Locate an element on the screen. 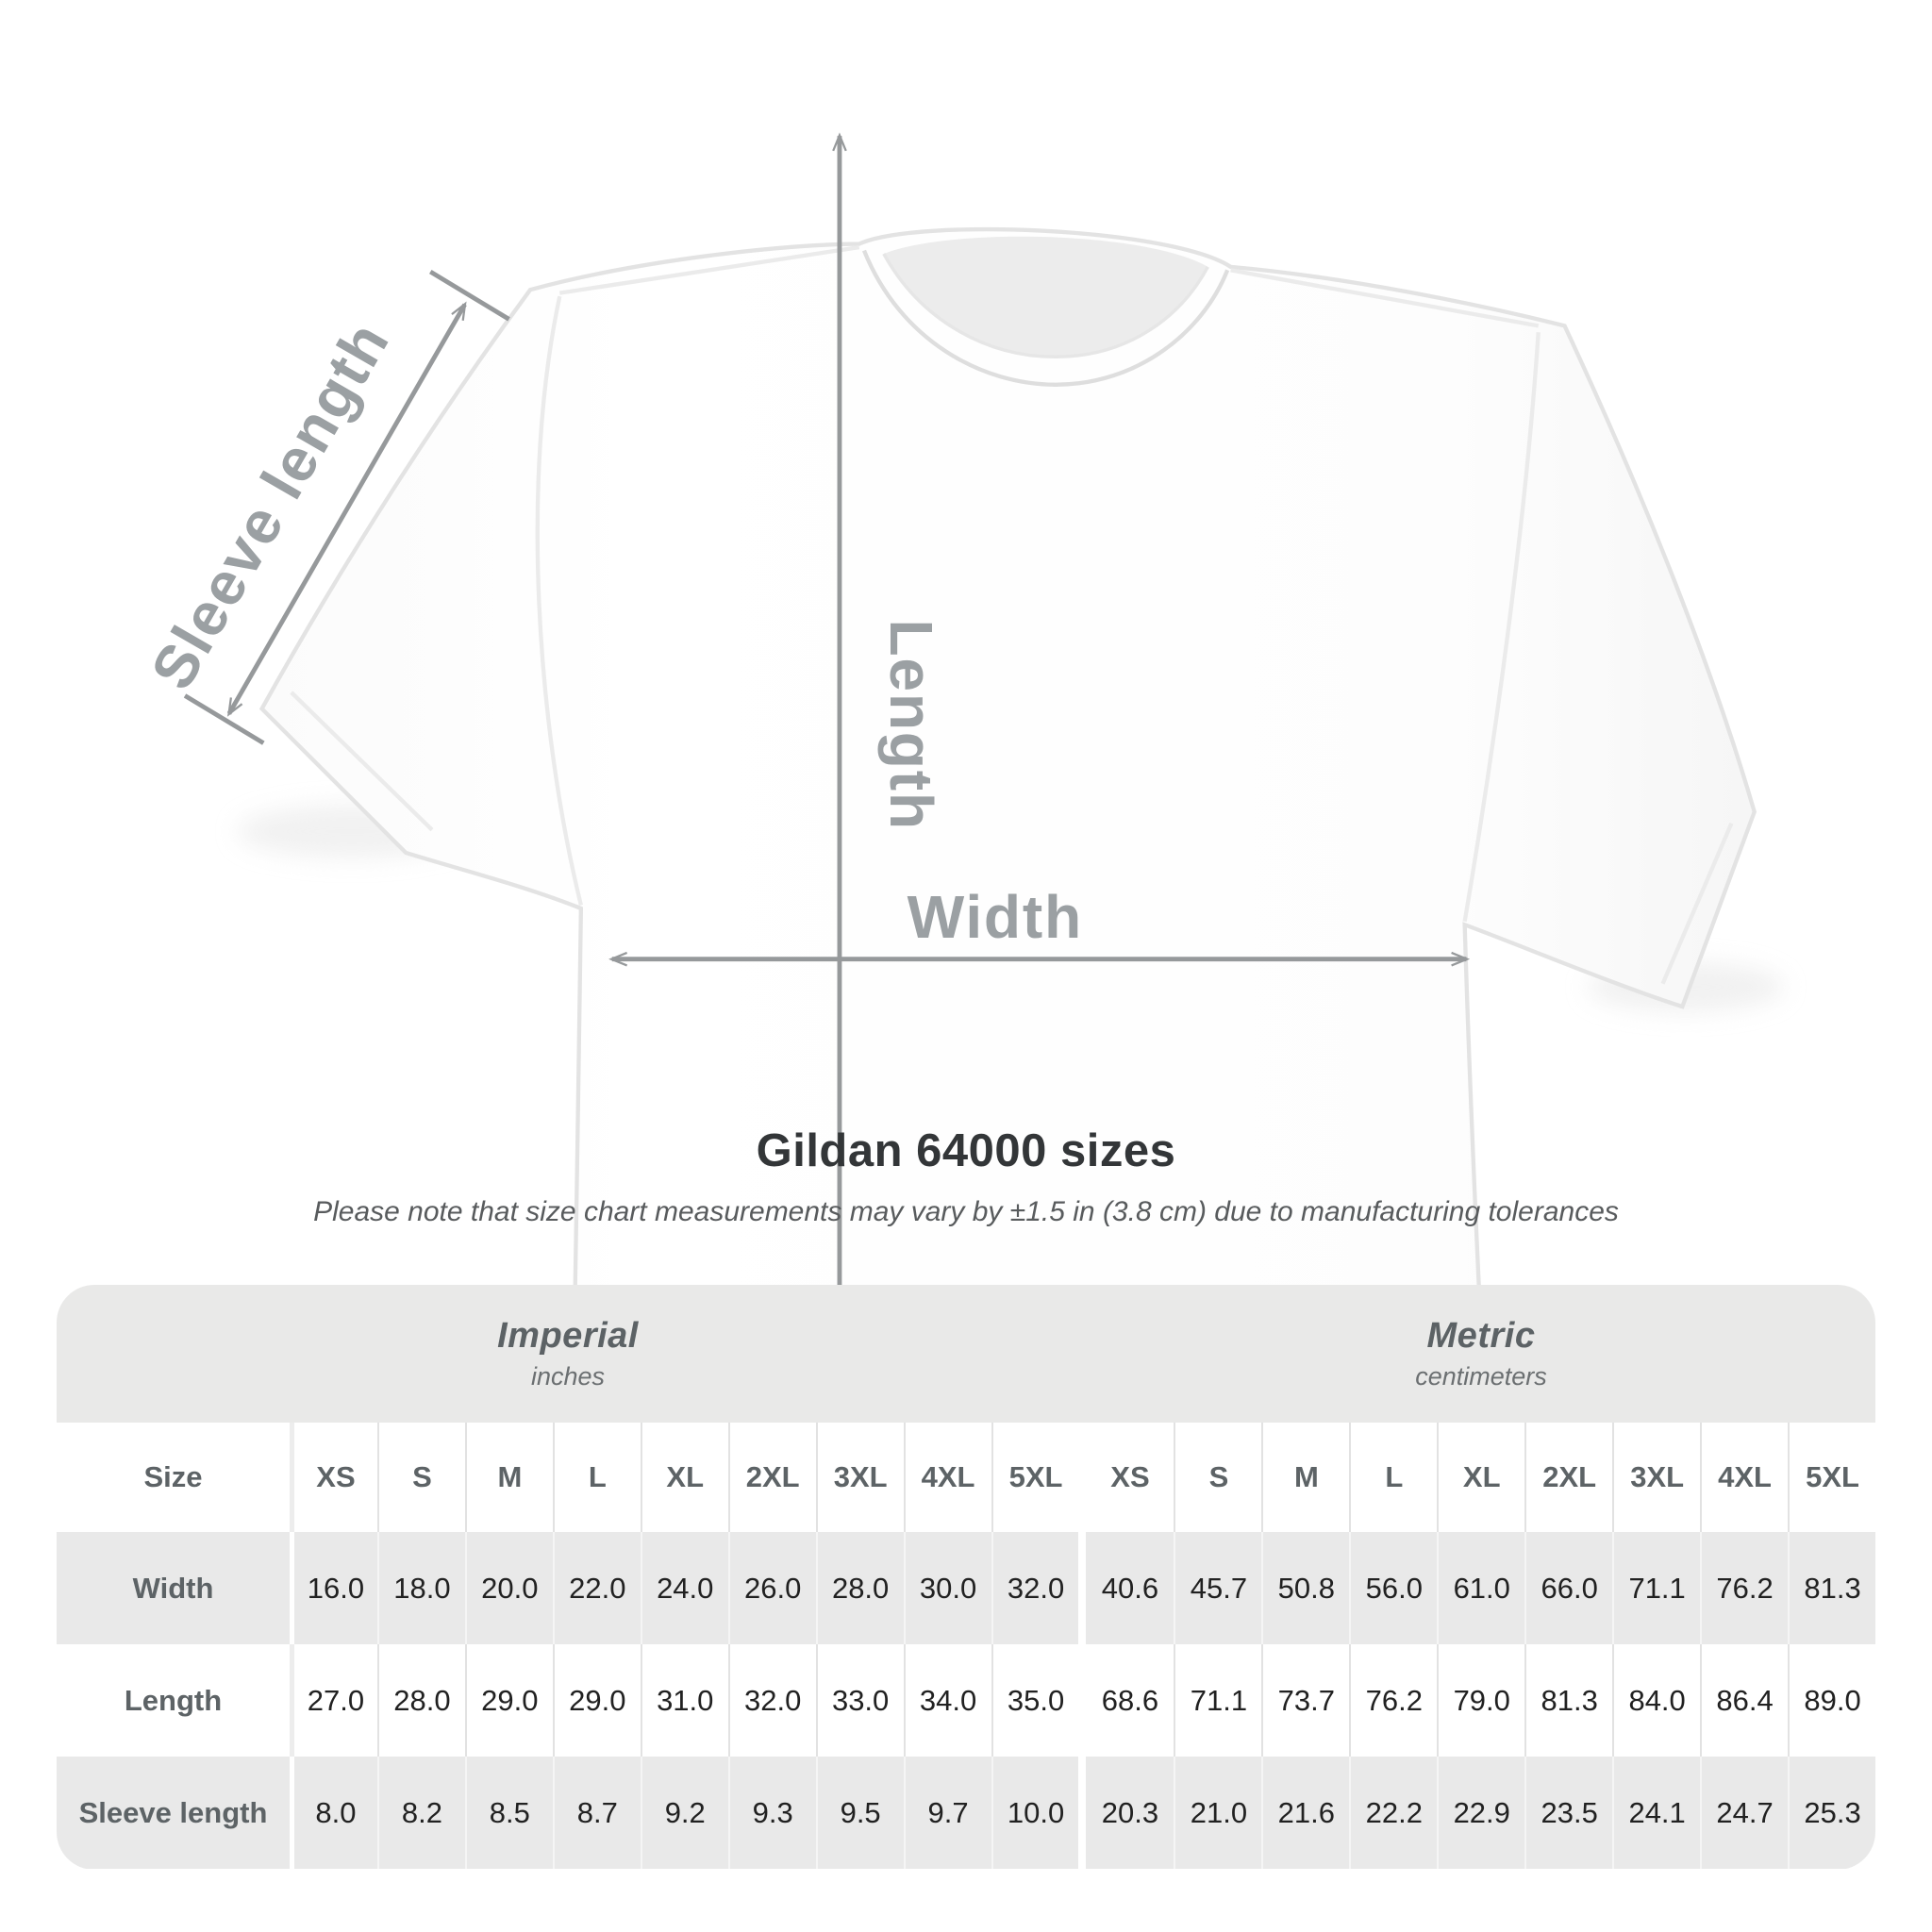 The height and width of the screenshot is (1932, 1932). value-cell: 9.3 is located at coordinates (772, 1813).